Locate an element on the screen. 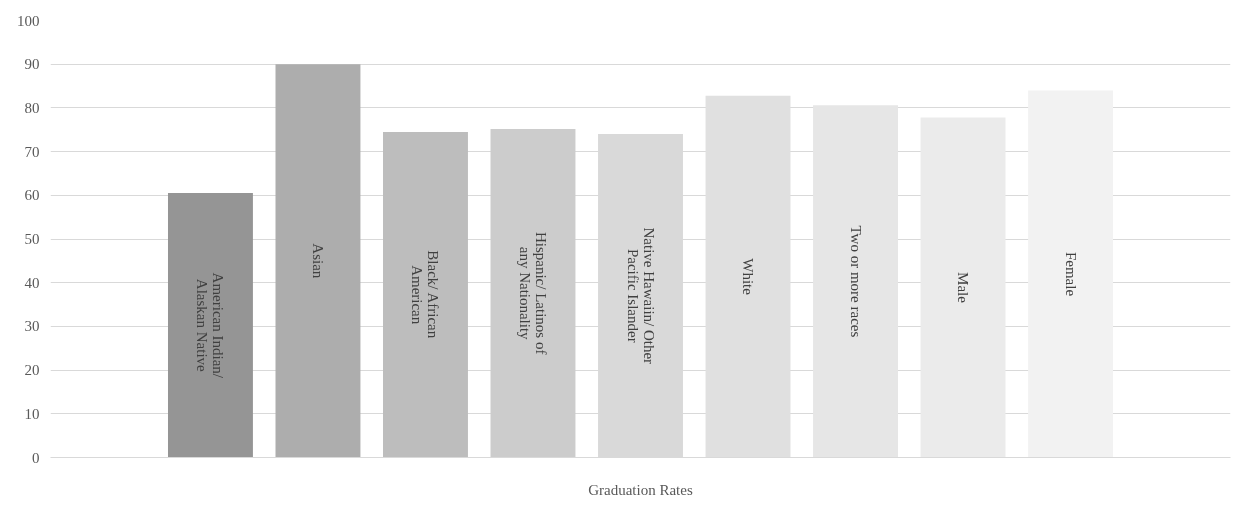  y-tick-label: 60 is located at coordinates (32, 195).